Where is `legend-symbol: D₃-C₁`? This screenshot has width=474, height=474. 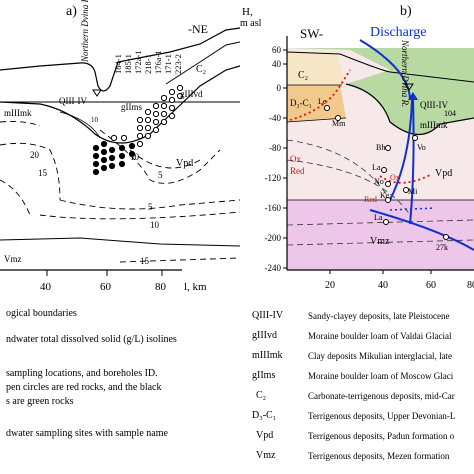 legend-symbol: D₃-C₁ is located at coordinates (264, 415).